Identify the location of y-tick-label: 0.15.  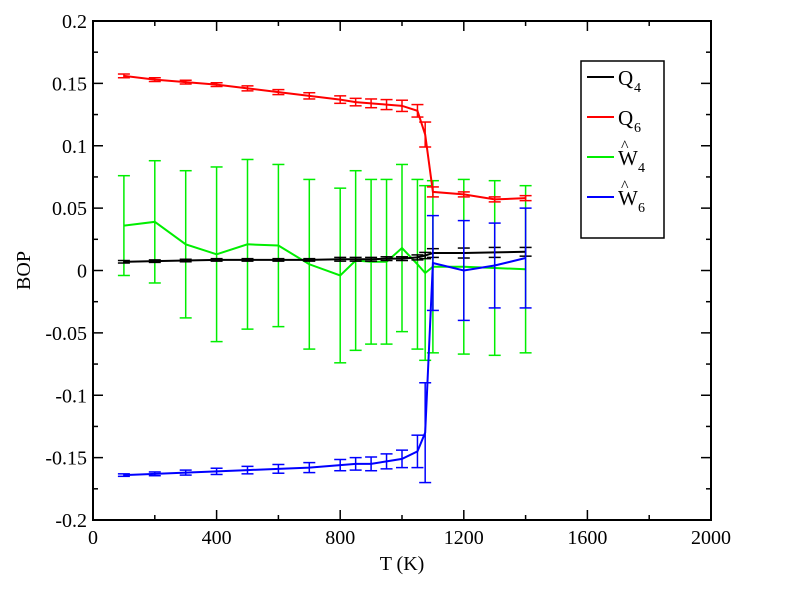
(69, 84).